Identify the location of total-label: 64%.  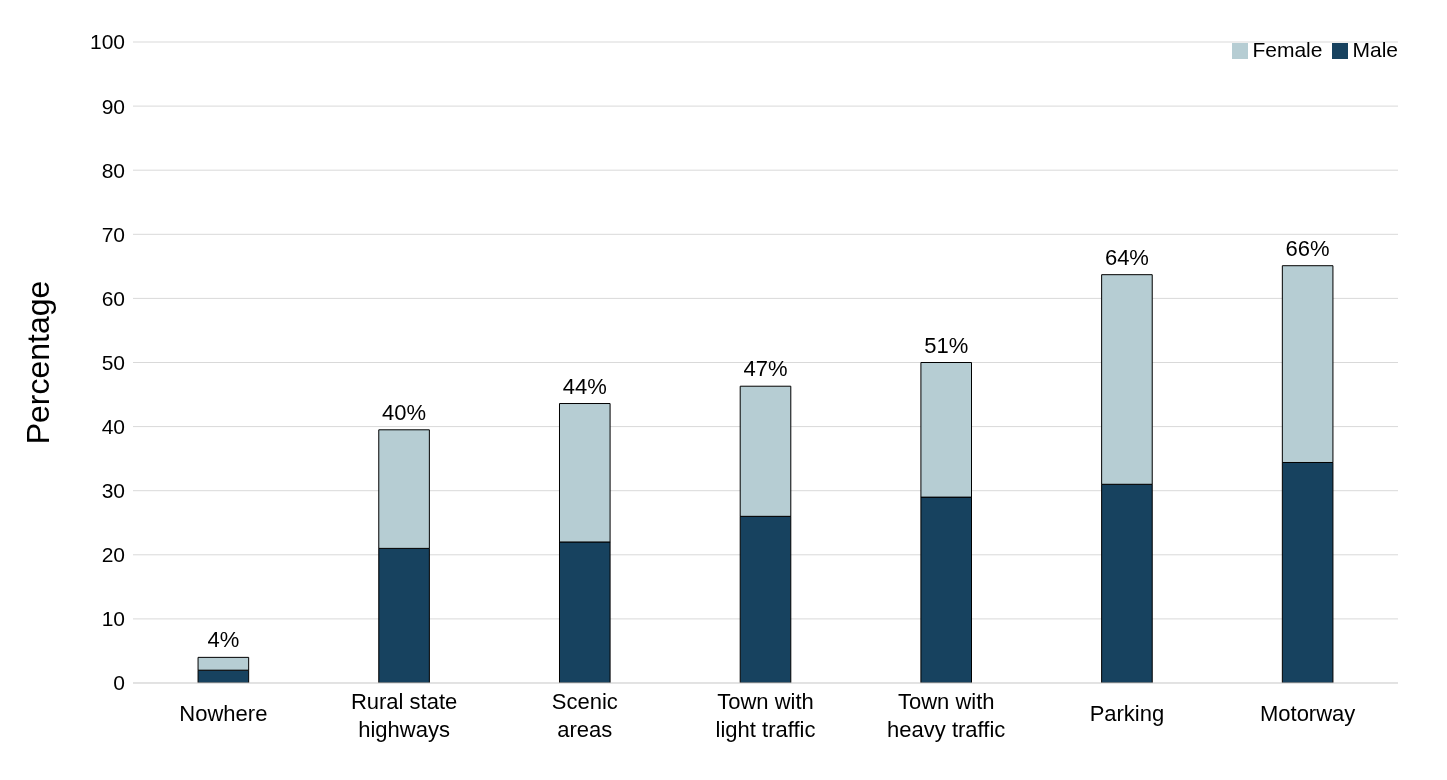
(1126, 257).